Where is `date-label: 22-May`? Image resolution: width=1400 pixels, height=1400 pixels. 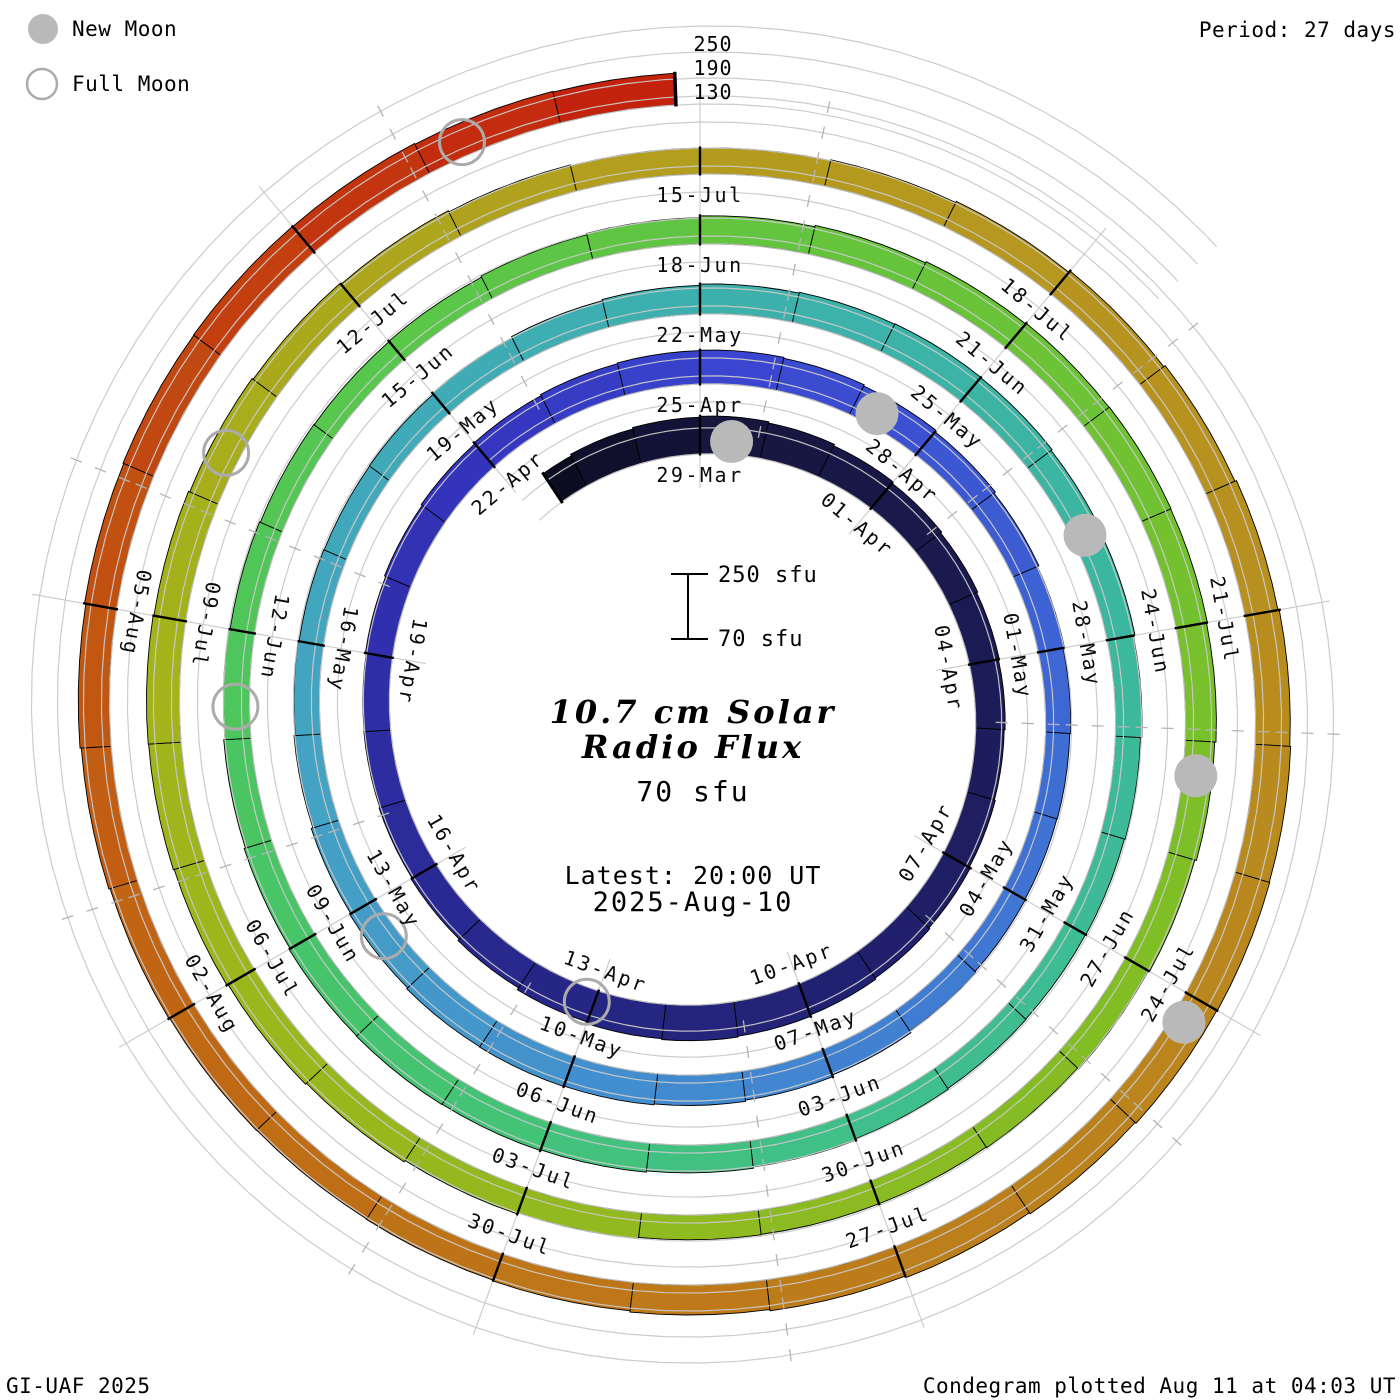
date-label: 22-May is located at coordinates (699, 335).